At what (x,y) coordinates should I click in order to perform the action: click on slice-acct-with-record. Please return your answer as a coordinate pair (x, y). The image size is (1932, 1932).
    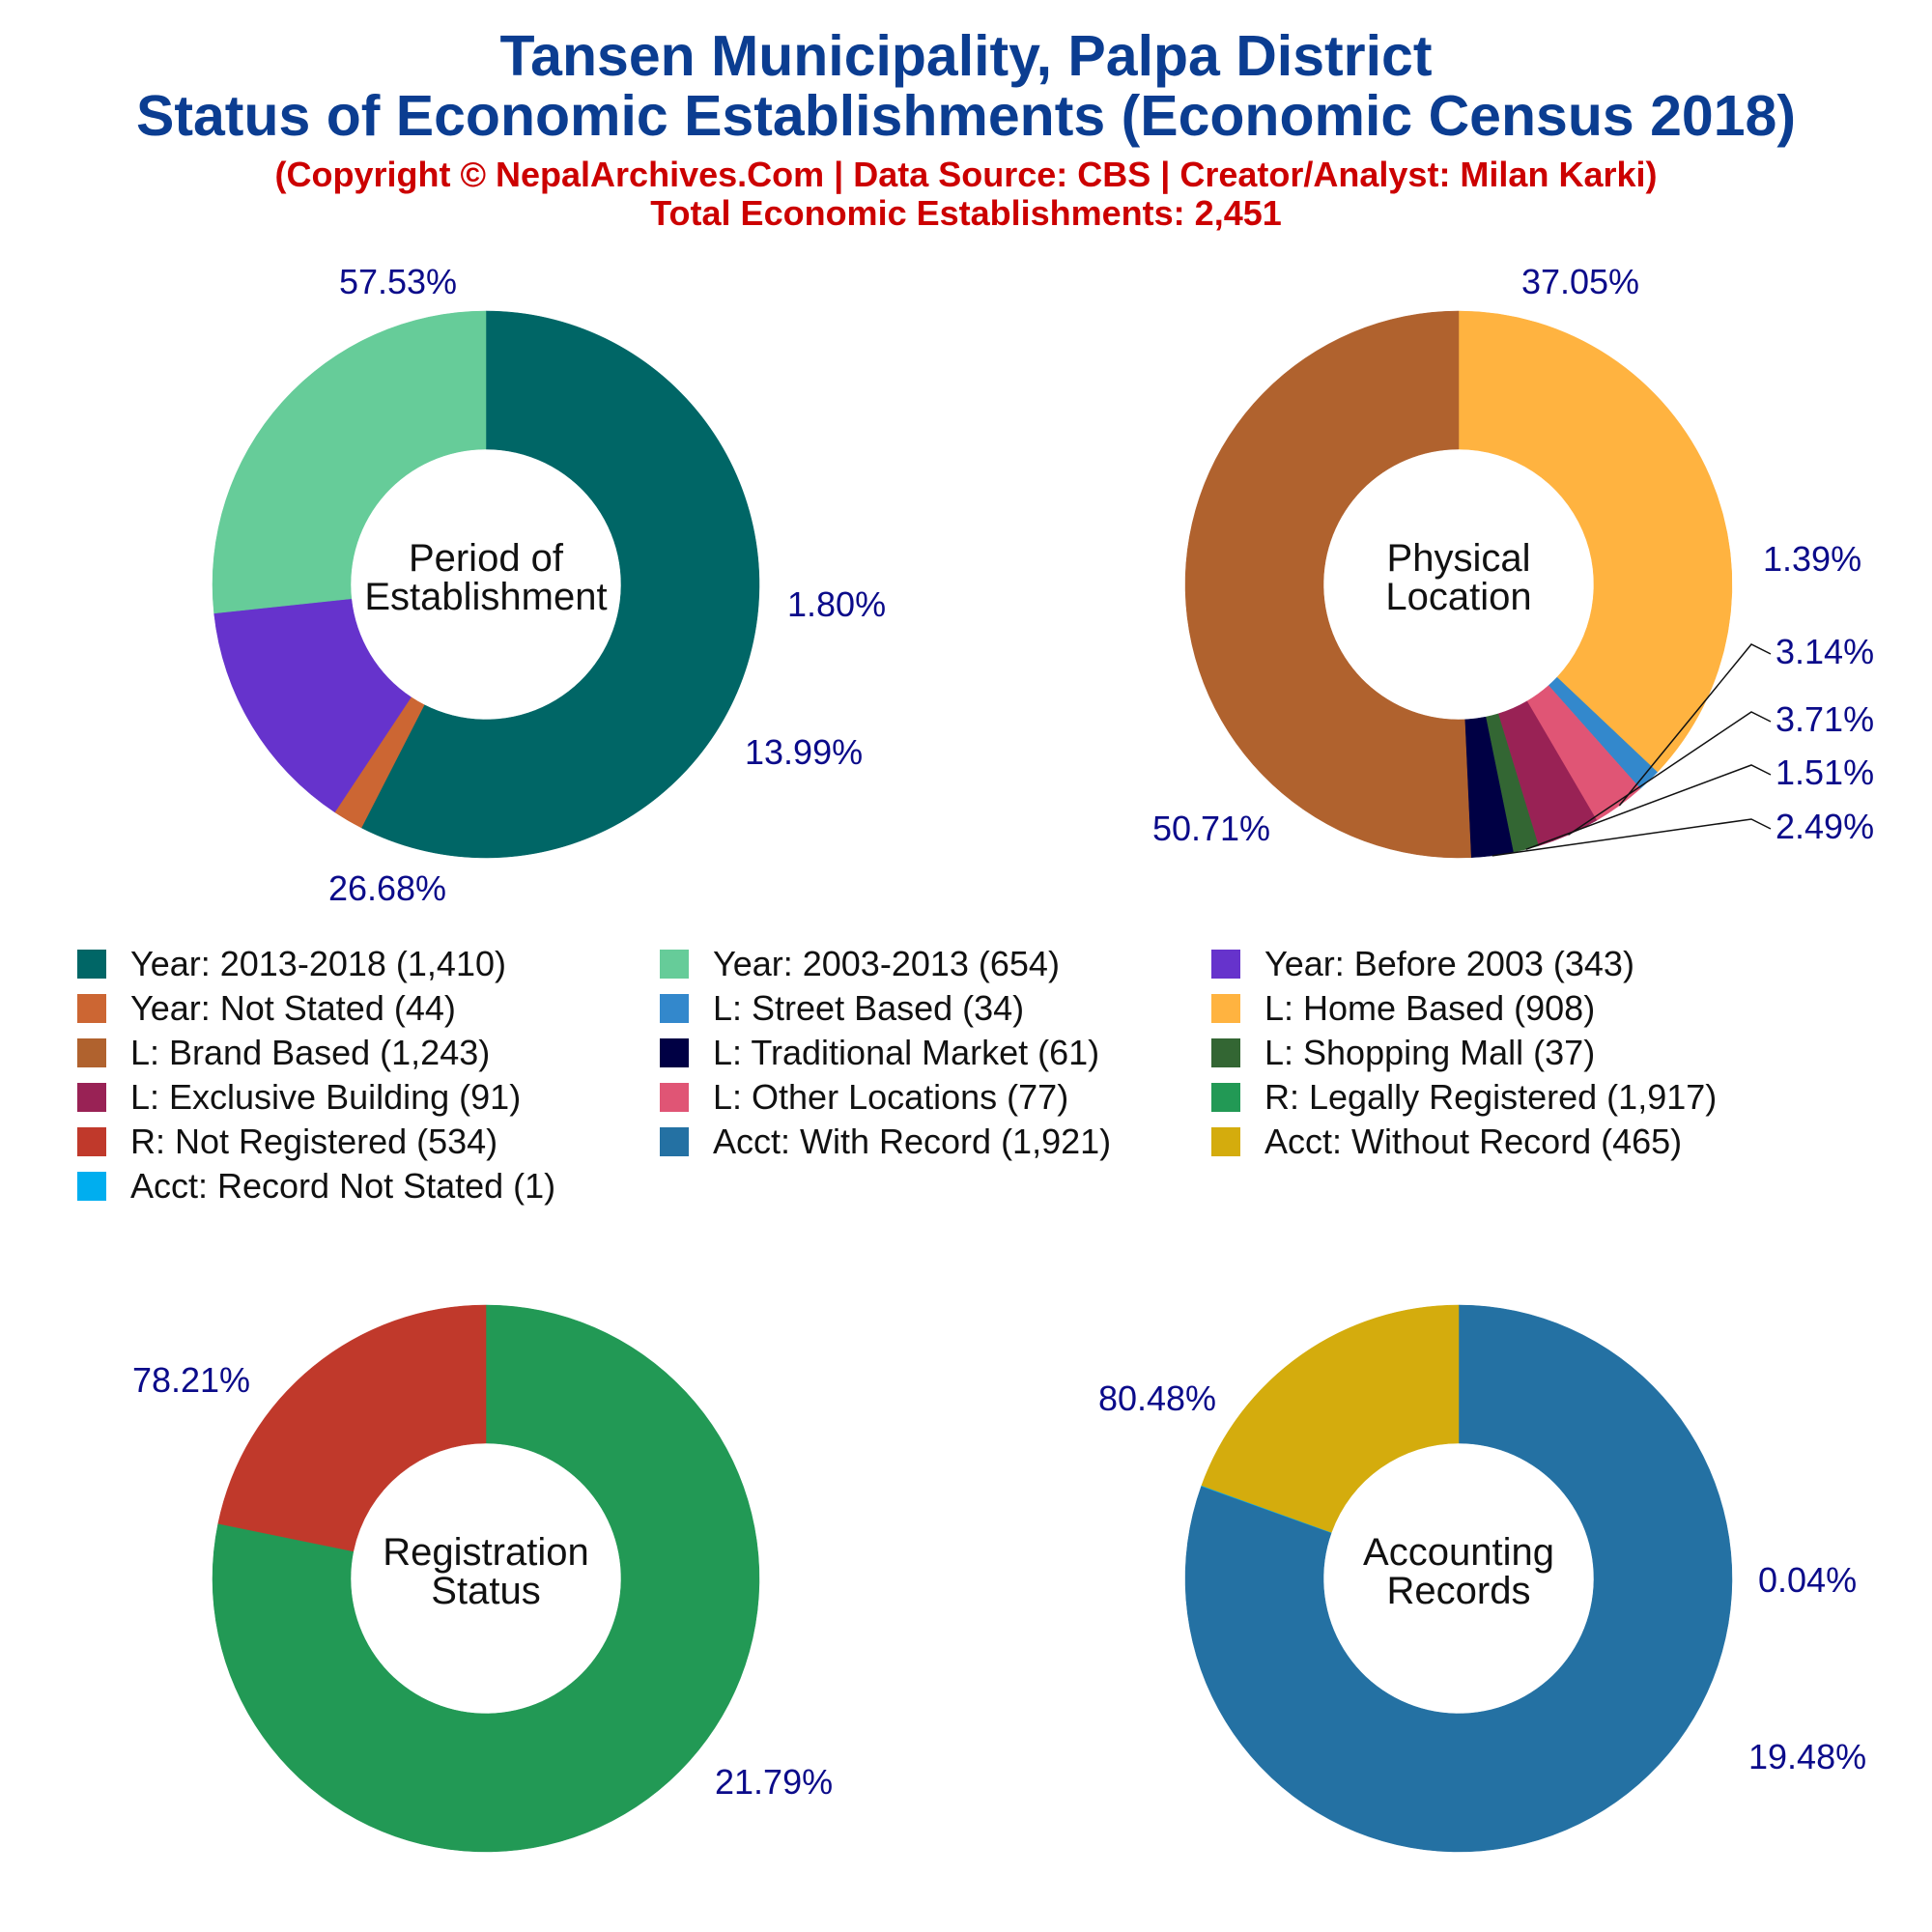
    Looking at the image, I should click on (1458, 1578).